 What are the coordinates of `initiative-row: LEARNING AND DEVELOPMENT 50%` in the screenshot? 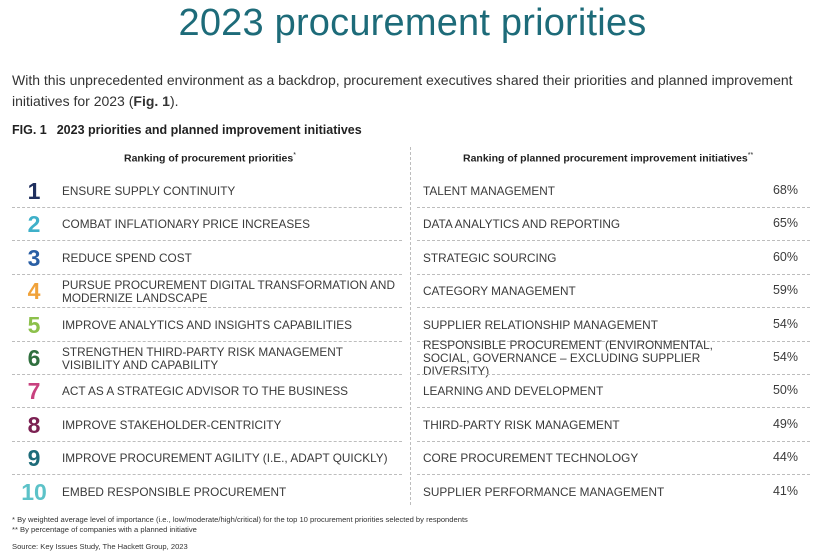 It's located at (613, 392).